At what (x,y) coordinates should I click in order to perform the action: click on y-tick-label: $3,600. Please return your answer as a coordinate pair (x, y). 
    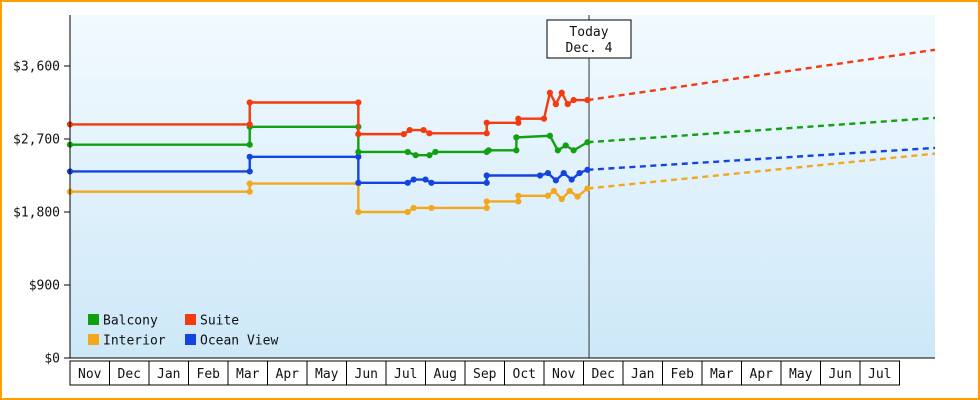
    Looking at the image, I should click on (36, 67).